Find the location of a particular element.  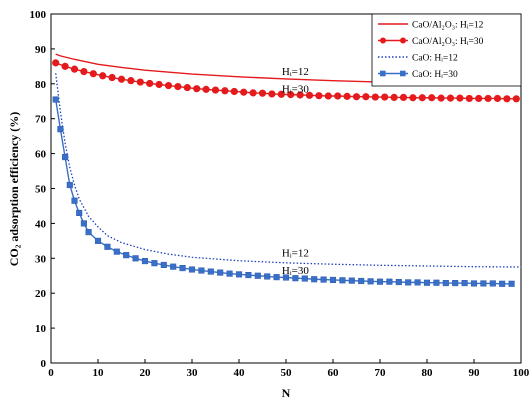

y-axis-label: CO₂ adsorption efficiency (%) is located at coordinates (14, 189).